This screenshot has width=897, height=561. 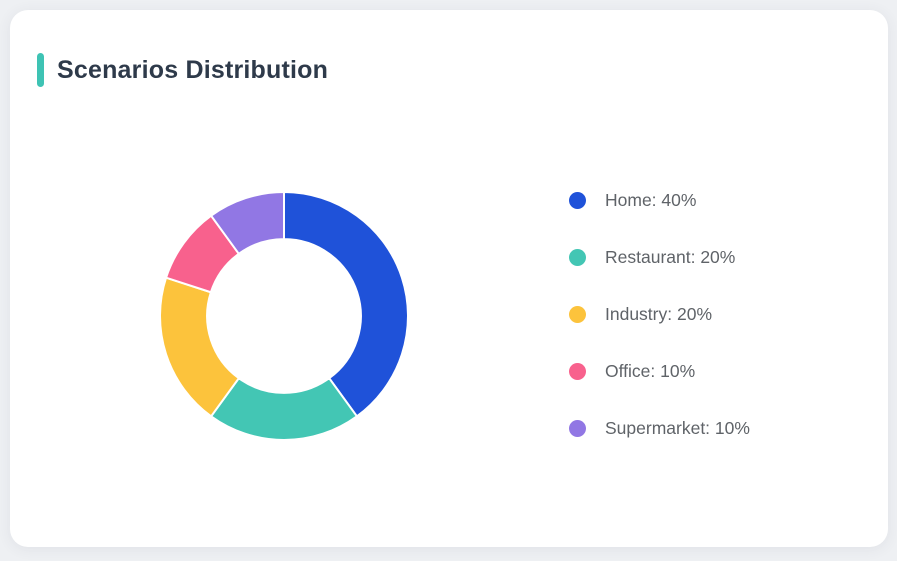 I want to click on card-header: Scenarios Distribution, so click(x=182, y=70).